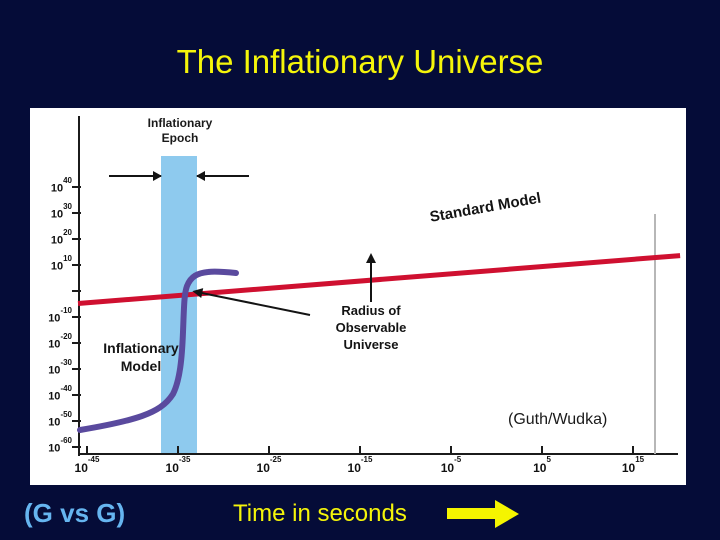 The height and width of the screenshot is (540, 720). Describe the element at coordinates (558, 419) in the screenshot. I see `figure-credit: (Guth/Wudka)` at that location.